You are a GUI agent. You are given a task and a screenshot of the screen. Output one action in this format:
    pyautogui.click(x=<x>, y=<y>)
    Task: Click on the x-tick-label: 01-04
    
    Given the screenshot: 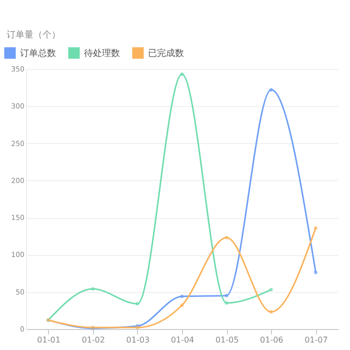 What is the action you would take?
    pyautogui.click(x=182, y=340)
    